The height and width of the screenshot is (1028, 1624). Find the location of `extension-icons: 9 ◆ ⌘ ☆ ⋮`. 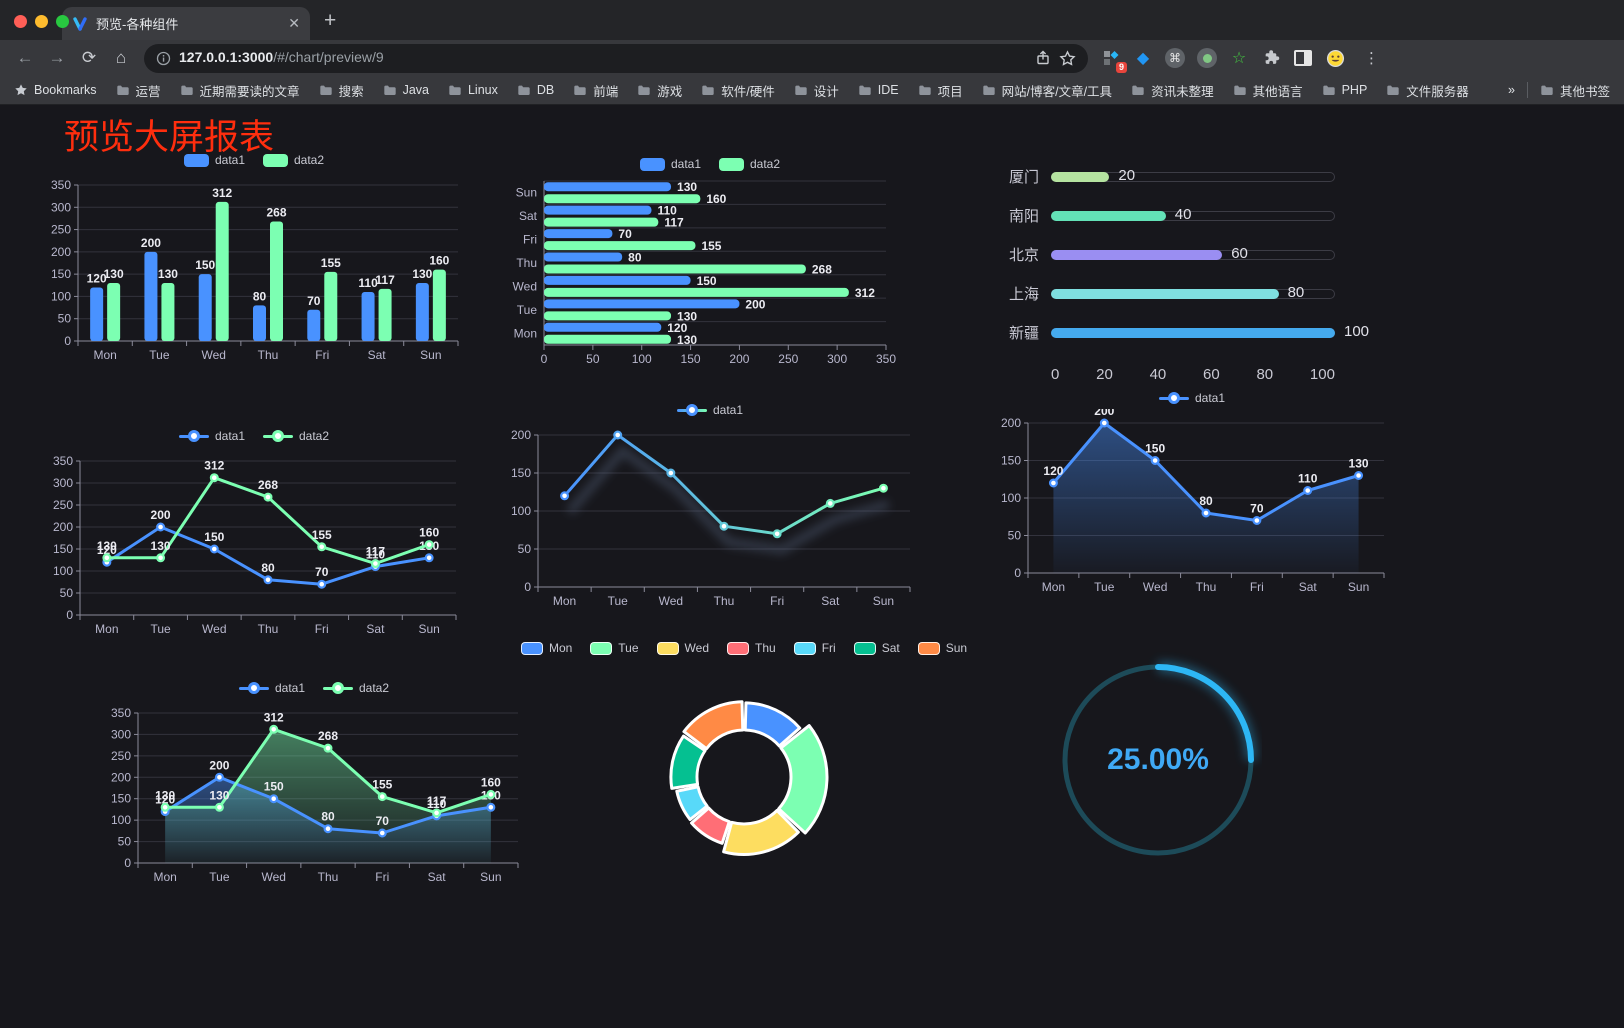

extension-icons: 9 ◆ ⌘ ☆ ⋮ is located at coordinates (1239, 60).